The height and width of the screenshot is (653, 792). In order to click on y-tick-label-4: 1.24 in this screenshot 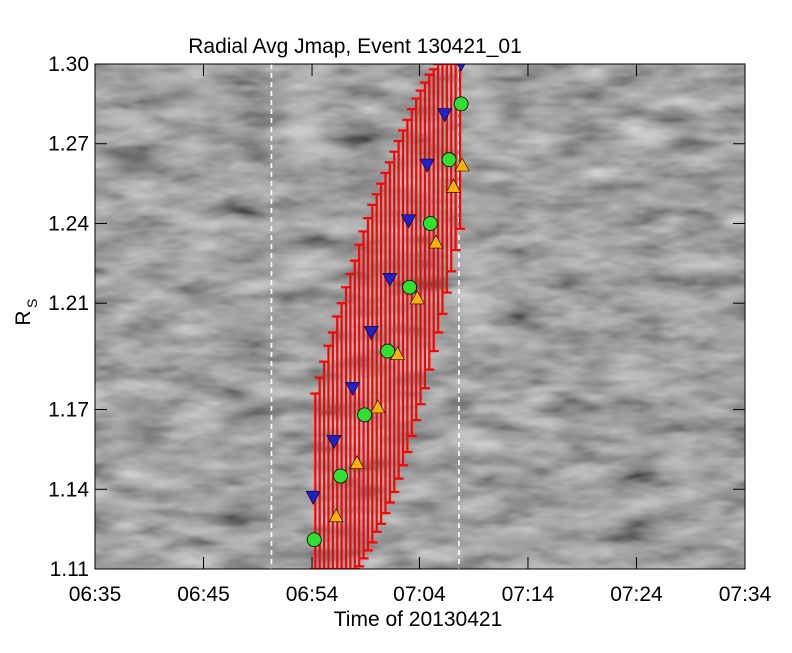, I will do `click(68, 223)`.